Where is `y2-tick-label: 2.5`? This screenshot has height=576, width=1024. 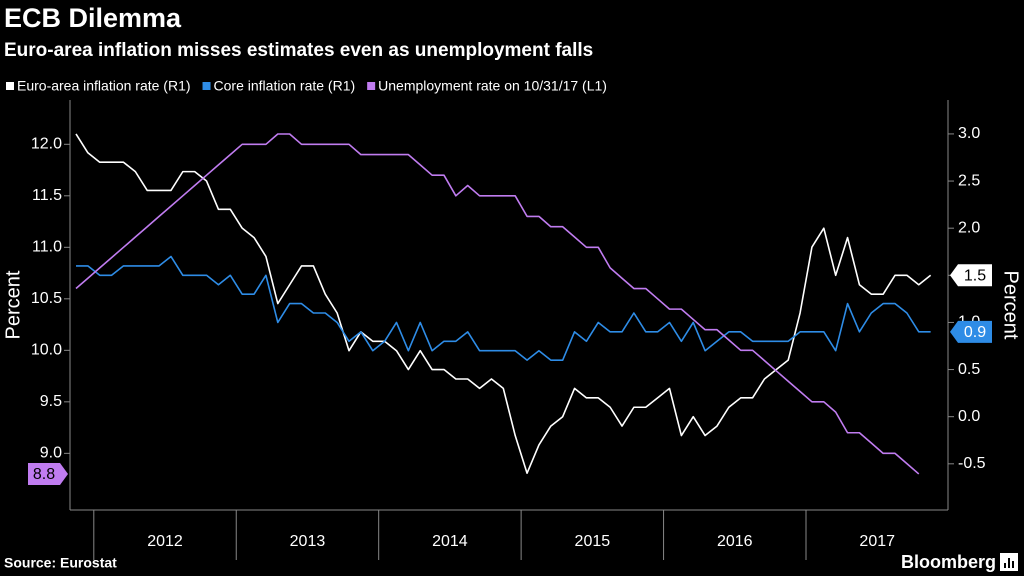
y2-tick-label: 2.5 is located at coordinates (969, 180).